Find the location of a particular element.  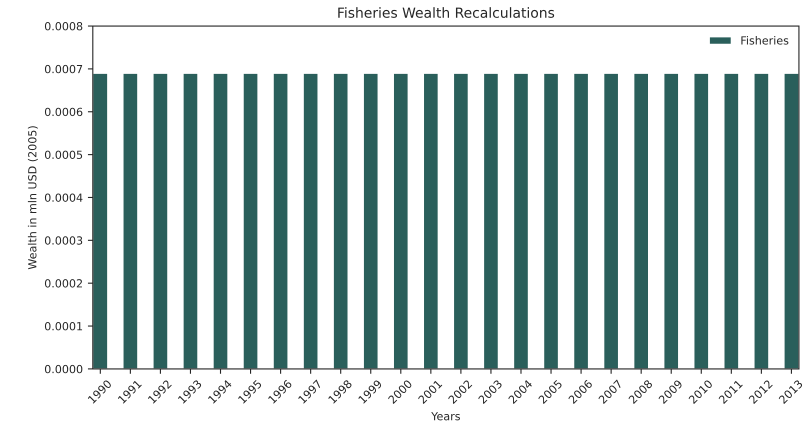

legend-label: Fisheries is located at coordinates (764, 40).